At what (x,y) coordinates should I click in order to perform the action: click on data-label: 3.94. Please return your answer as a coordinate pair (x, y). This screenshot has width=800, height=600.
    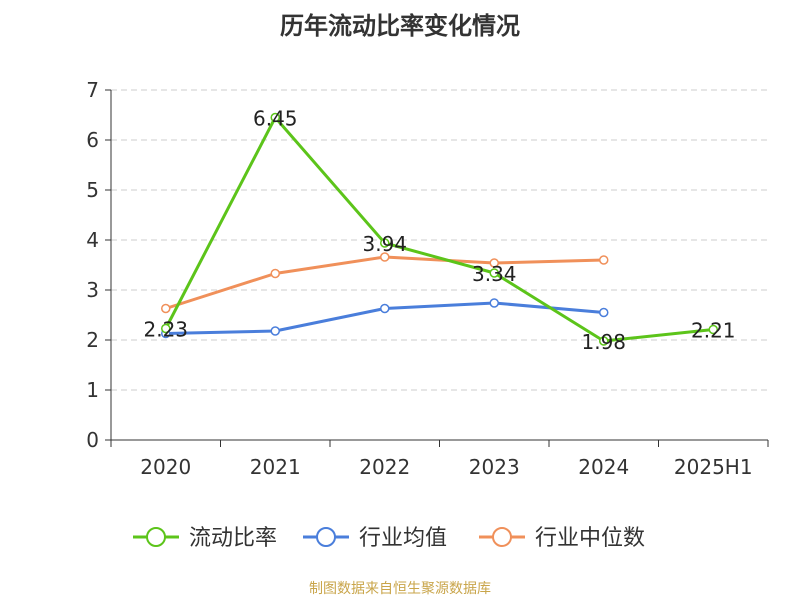
    Looking at the image, I should click on (384, 244).